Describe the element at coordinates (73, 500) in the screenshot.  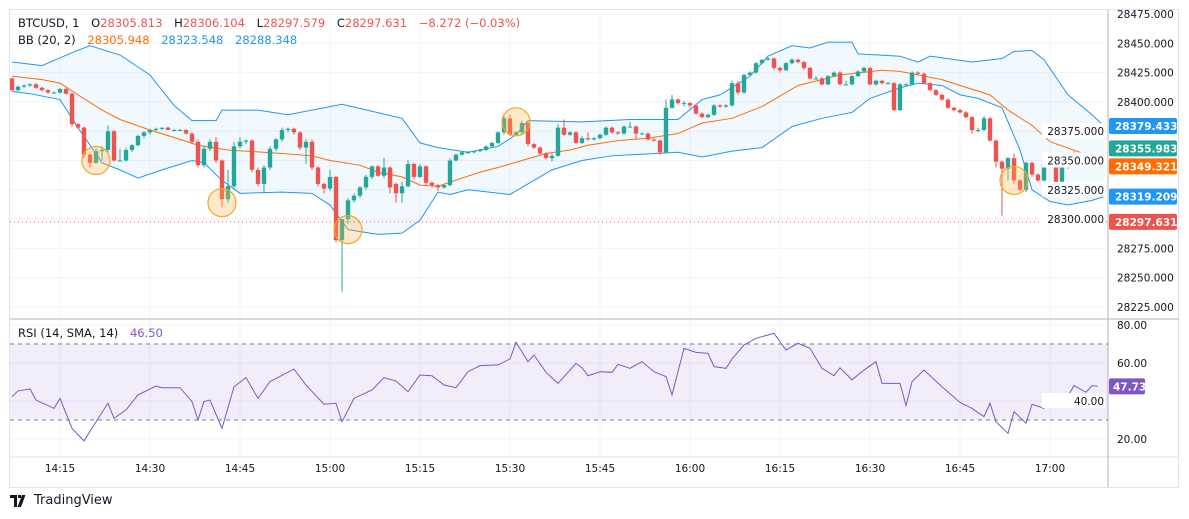
I see `brand-label: TradingView` at that location.